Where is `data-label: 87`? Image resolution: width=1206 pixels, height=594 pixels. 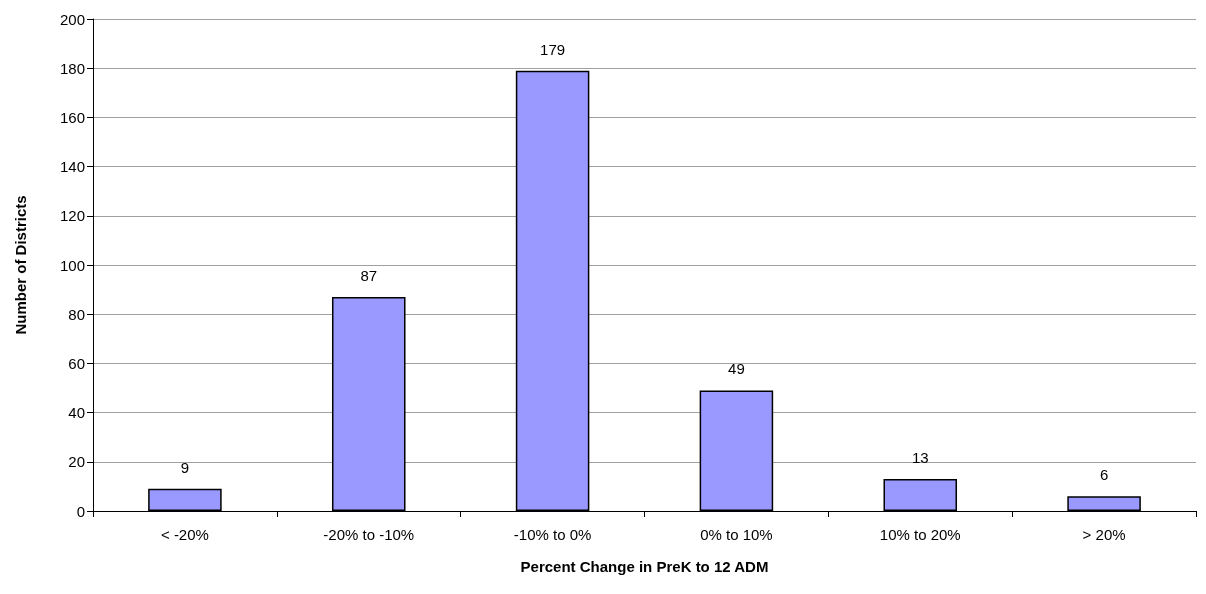 data-label: 87 is located at coordinates (369, 275).